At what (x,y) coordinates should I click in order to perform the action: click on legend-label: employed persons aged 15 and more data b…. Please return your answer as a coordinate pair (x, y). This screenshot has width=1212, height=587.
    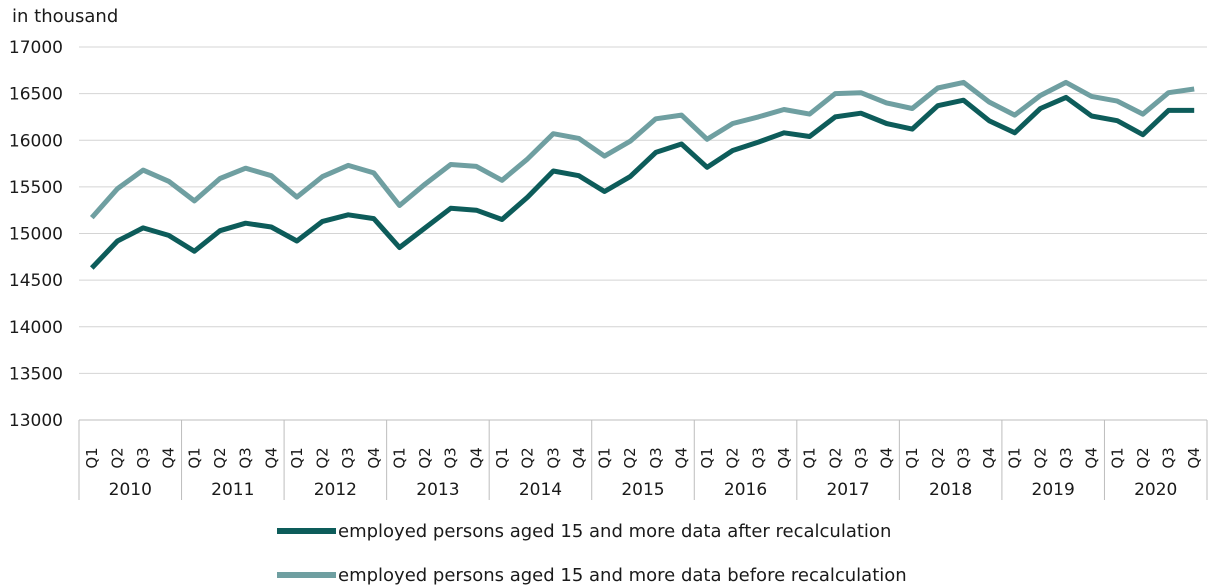
    Looking at the image, I should click on (622, 575).